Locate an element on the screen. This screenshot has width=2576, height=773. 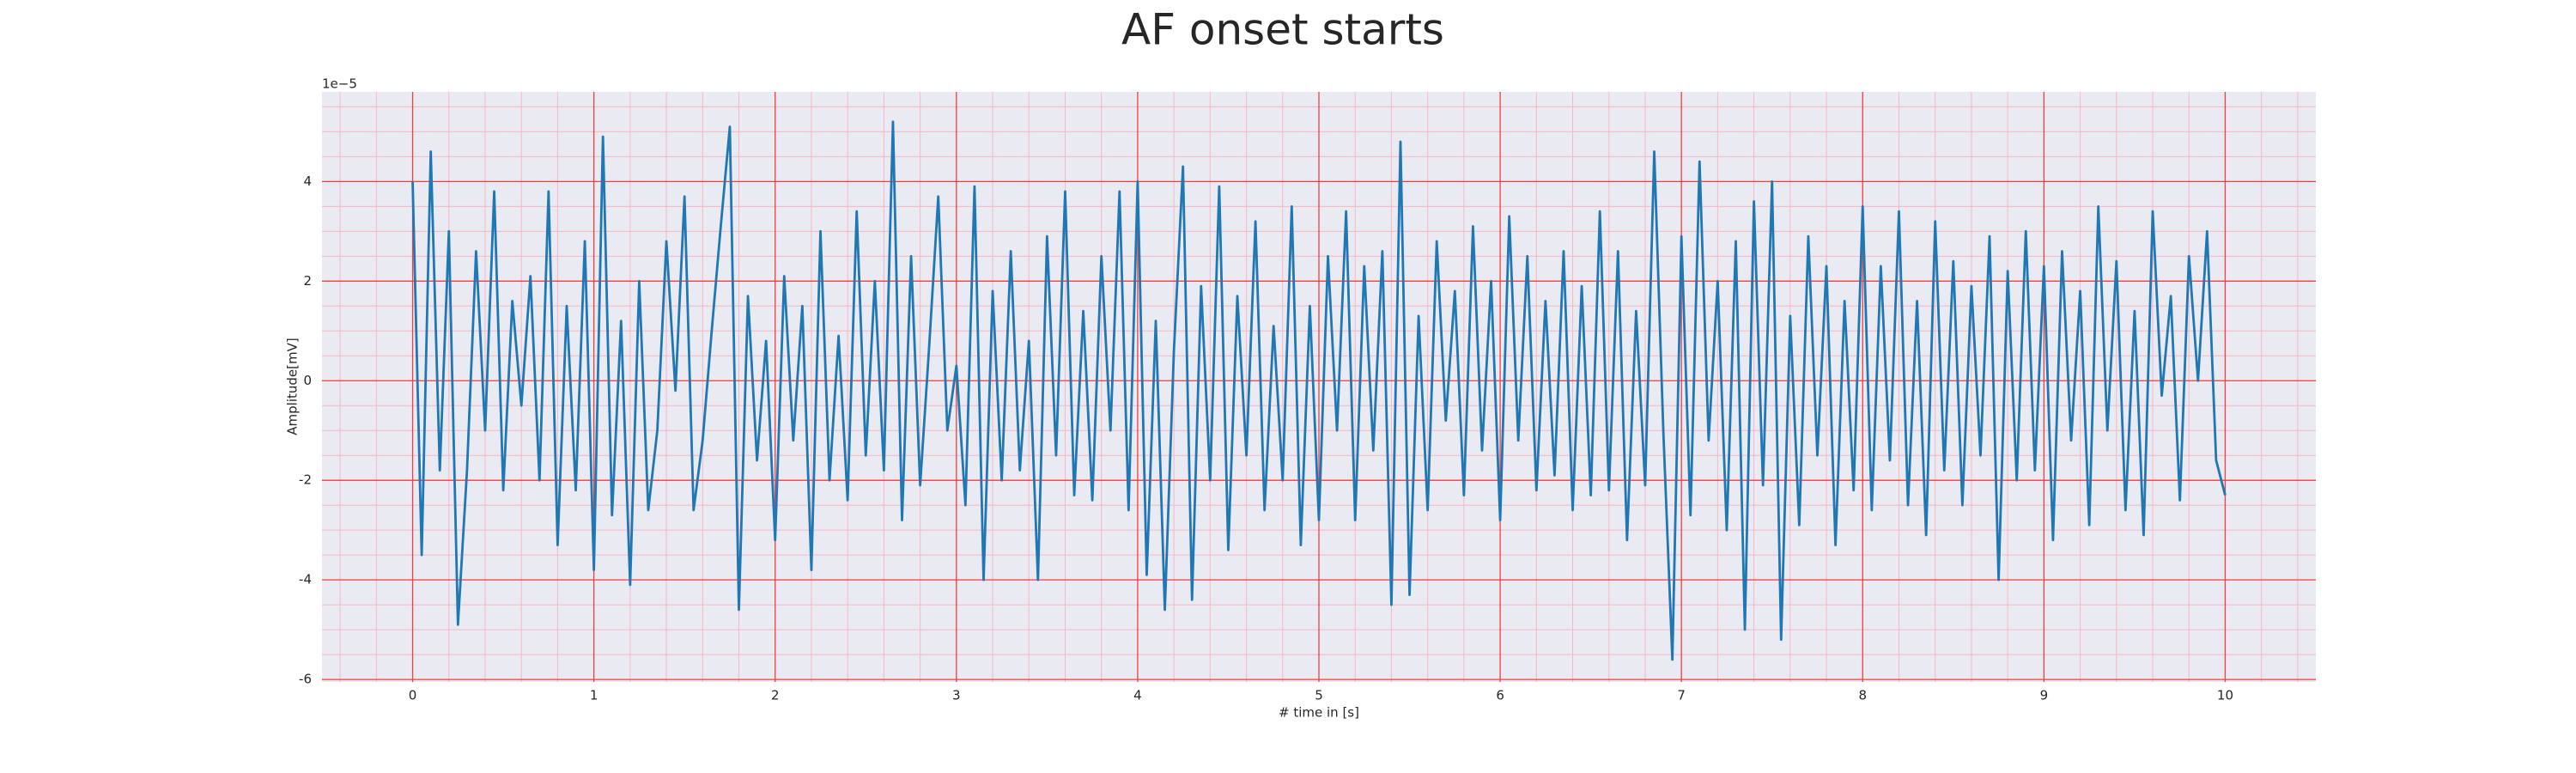
x-tick-label: 2 is located at coordinates (775, 695).